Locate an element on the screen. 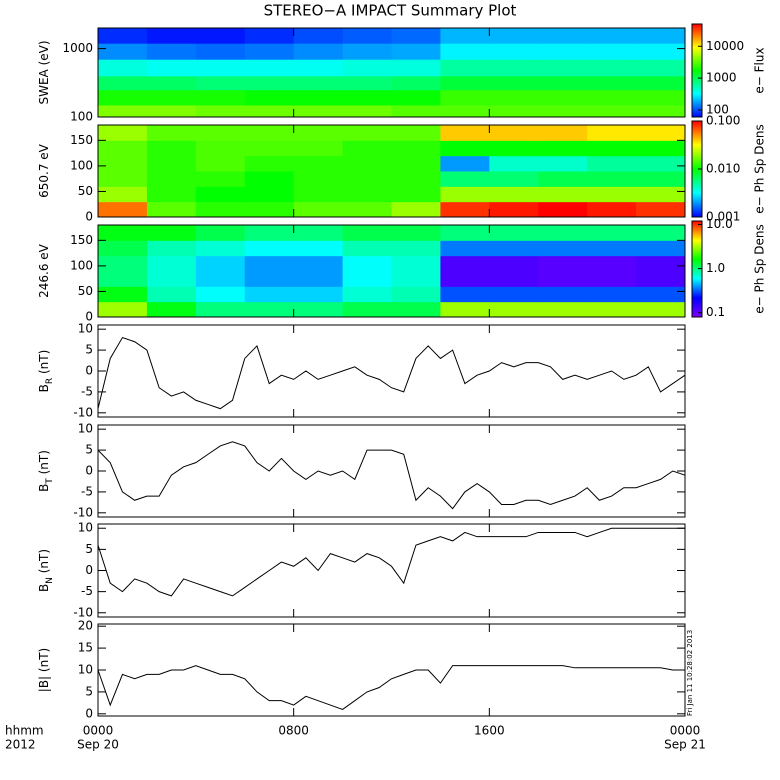  chart-title: STEREO−A IMPACT Summary Plot is located at coordinates (390, 11).